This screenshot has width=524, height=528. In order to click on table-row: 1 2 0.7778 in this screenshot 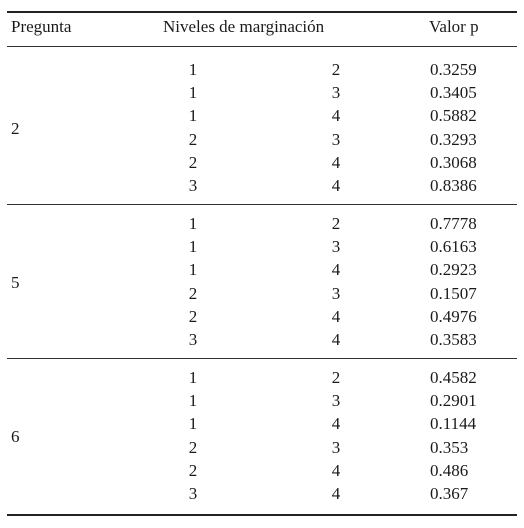, I will do `click(262, 225)`.